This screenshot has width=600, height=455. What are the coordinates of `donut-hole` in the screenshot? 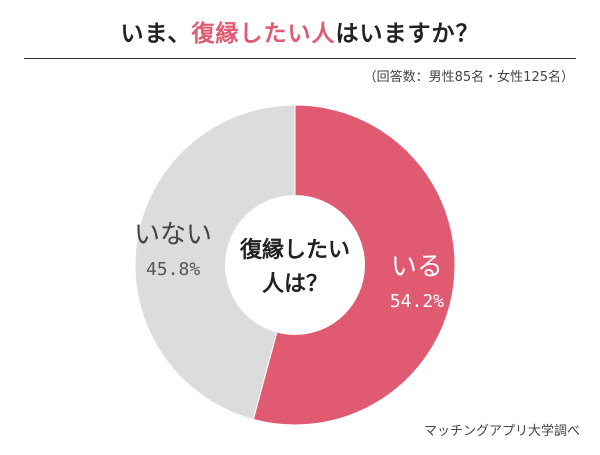 It's located at (295, 265).